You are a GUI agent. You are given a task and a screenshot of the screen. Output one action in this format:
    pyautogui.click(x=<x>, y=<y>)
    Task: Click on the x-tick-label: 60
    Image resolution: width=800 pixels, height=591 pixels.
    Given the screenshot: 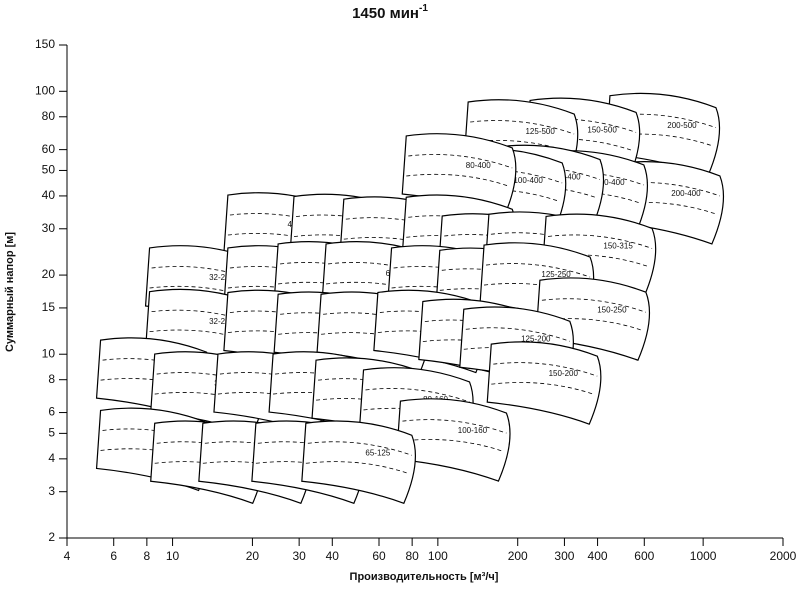 What is the action you would take?
    pyautogui.click(x=379, y=556)
    